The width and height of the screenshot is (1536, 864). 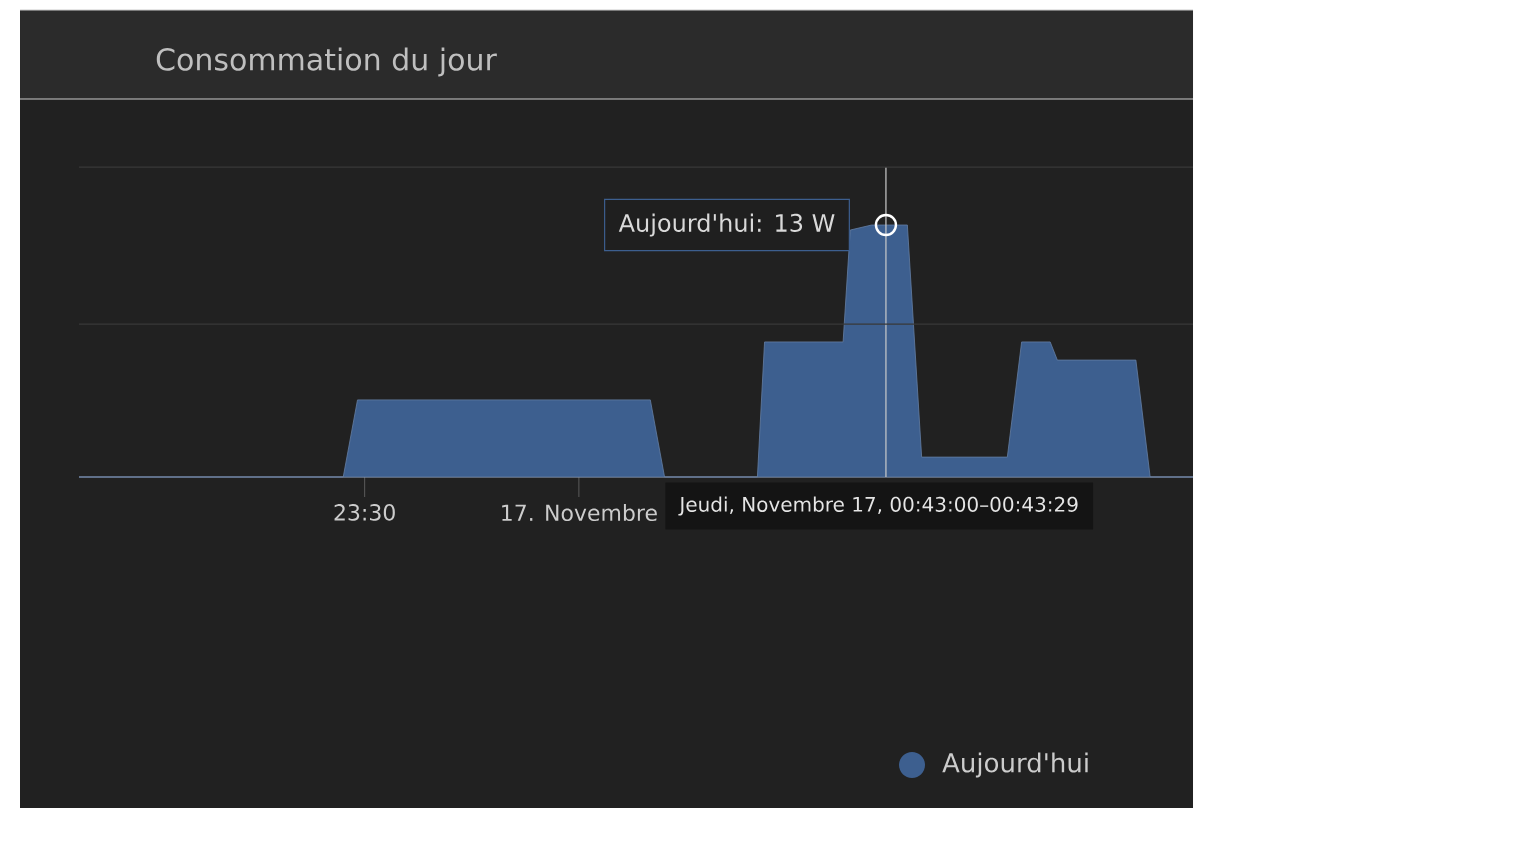 What do you see at coordinates (579, 513) in the screenshot?
I see `x-tick-label: 17. Novembre` at bounding box center [579, 513].